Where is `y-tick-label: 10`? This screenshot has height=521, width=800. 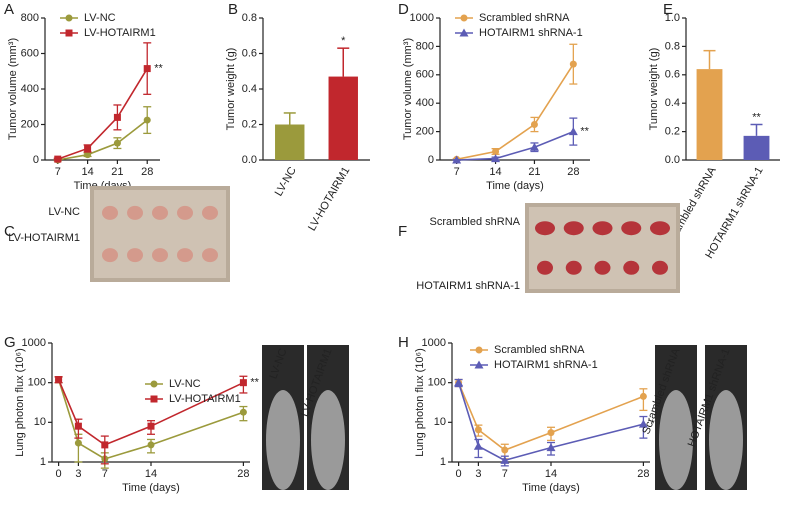
y-tick-label: 10 is located at coordinates (440, 422).